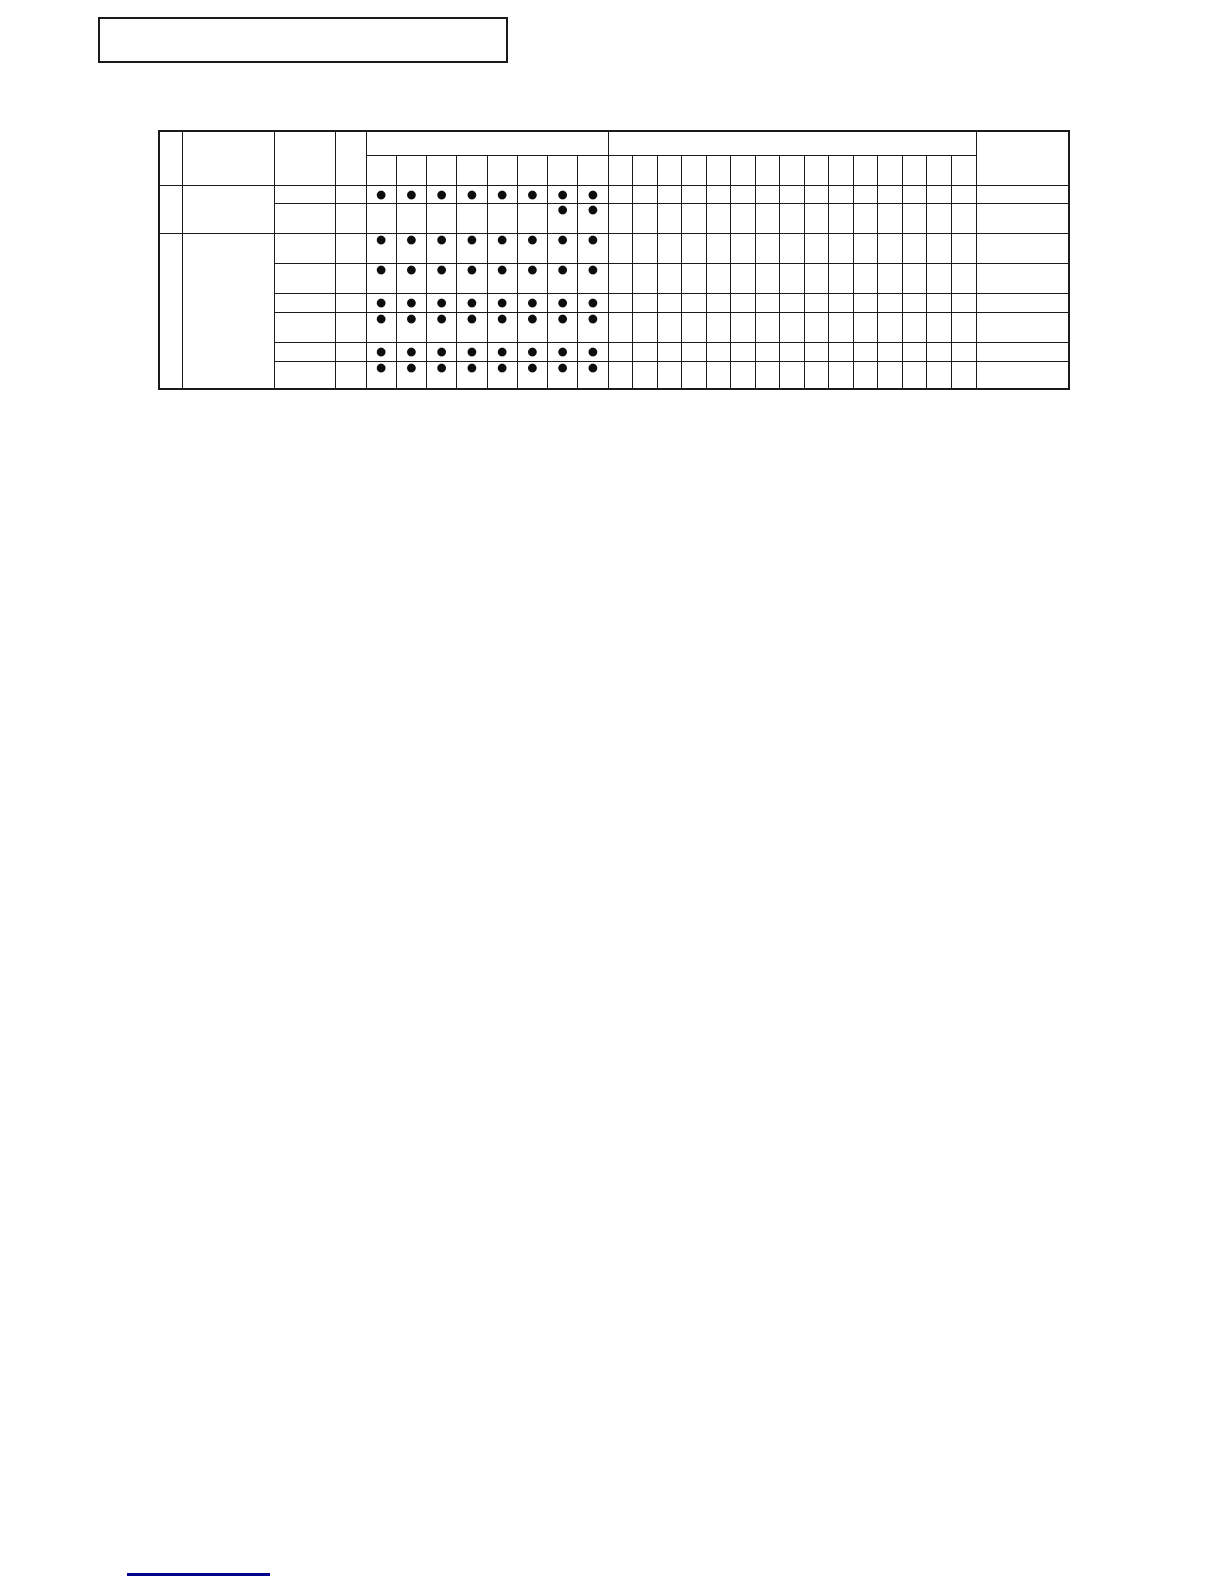  Describe the element at coordinates (228, 209) in the screenshot. I see `section-name-cell` at that location.